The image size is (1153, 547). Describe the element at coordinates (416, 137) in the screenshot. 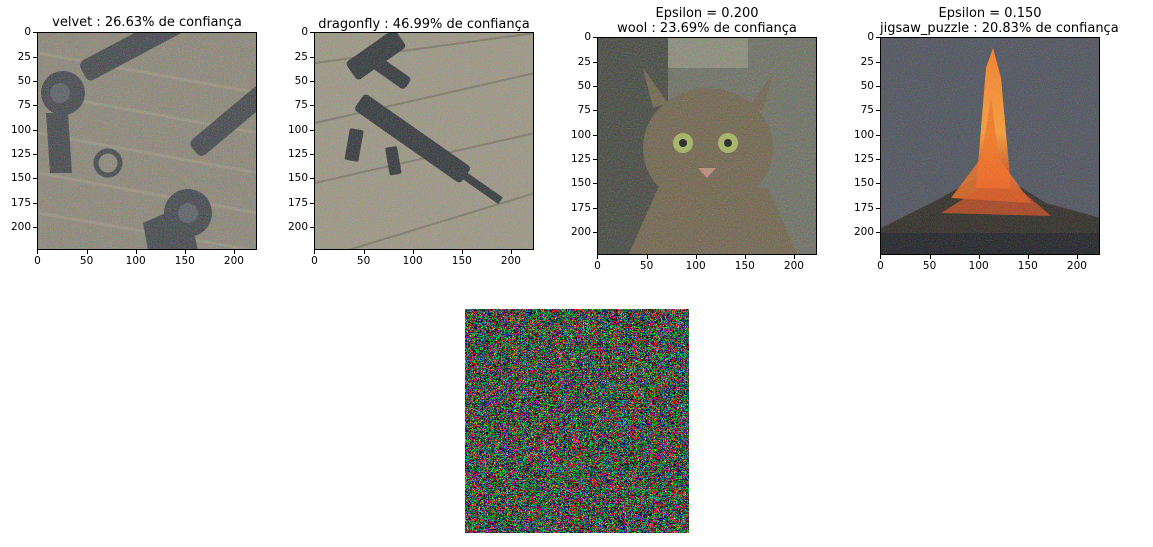

I see `panel-rifle: dragonfly : 46.99% de confiança` at that location.